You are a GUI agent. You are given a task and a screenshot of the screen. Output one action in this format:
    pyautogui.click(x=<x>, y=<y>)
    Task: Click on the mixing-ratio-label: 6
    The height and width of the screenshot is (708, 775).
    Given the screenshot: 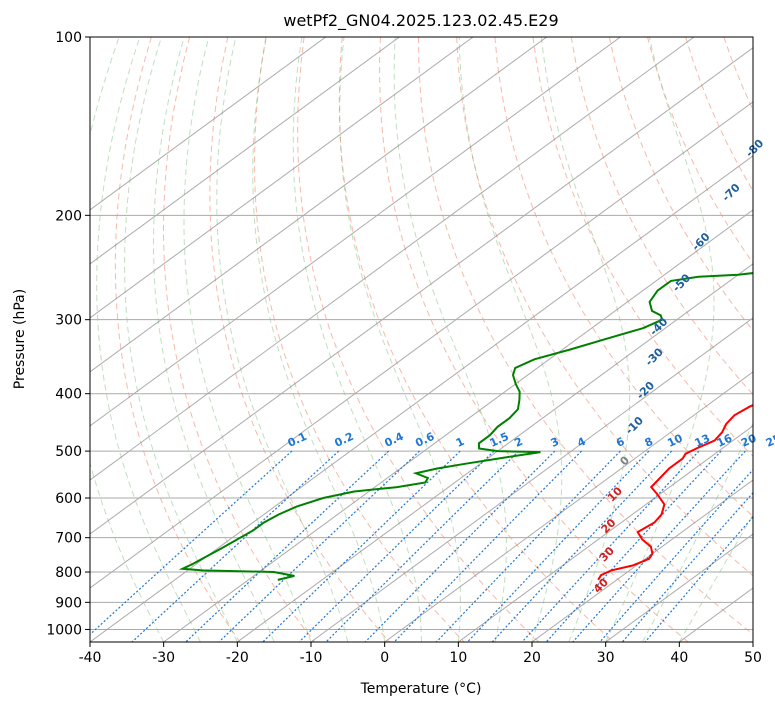 What is the action you would take?
    pyautogui.click(x=620, y=442)
    